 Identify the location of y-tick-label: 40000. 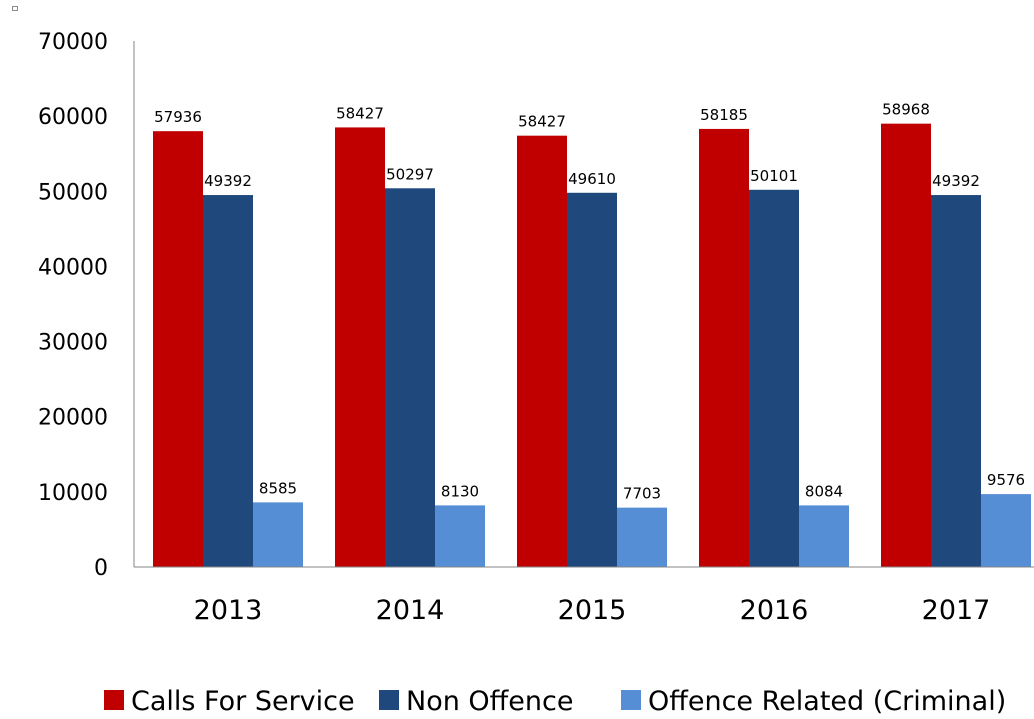
(73, 267).